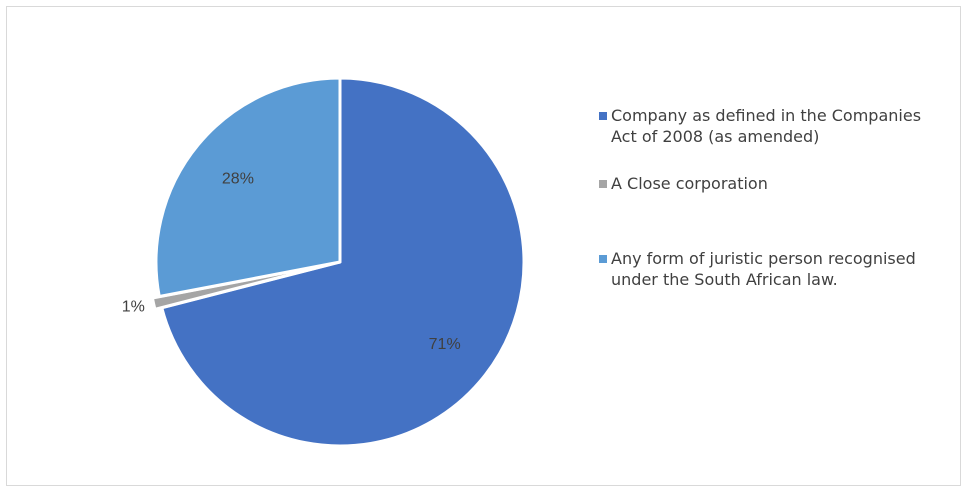 This screenshot has width=967, height=489. I want to click on slice-juristic-person, so click(248, 187).